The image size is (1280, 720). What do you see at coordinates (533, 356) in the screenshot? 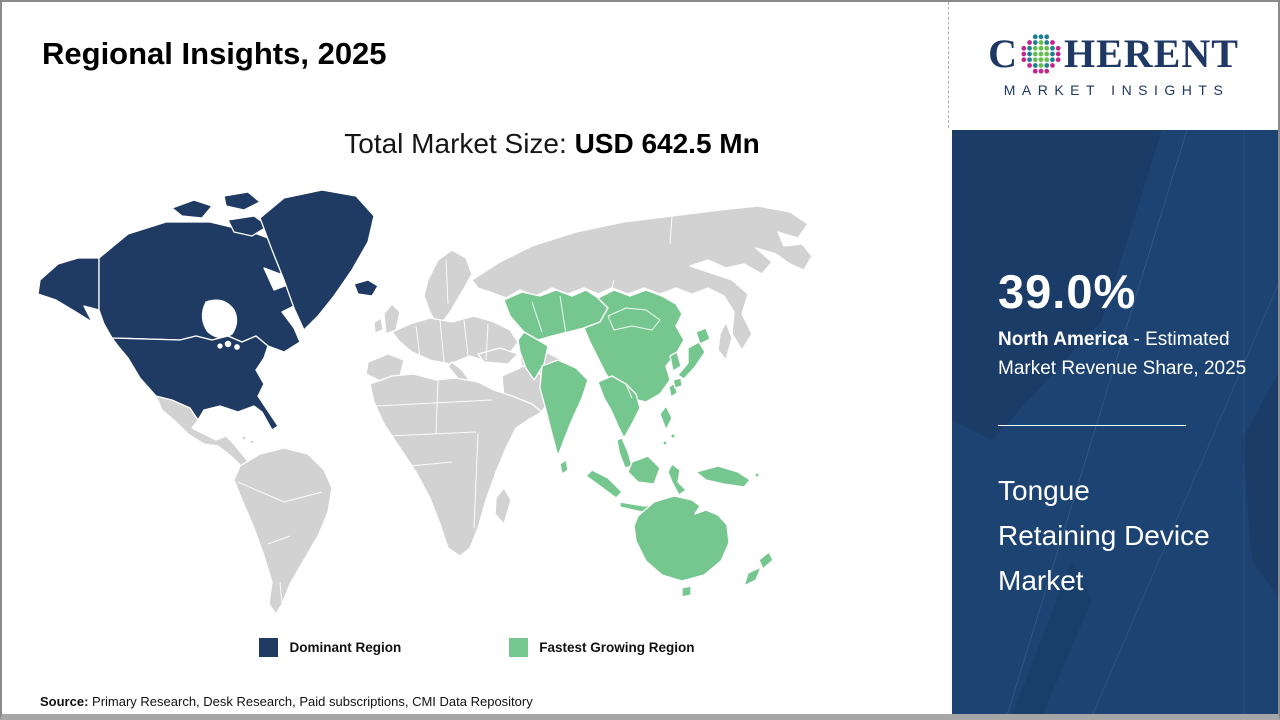
I see `map-afghanistan-pakistan` at bounding box center [533, 356].